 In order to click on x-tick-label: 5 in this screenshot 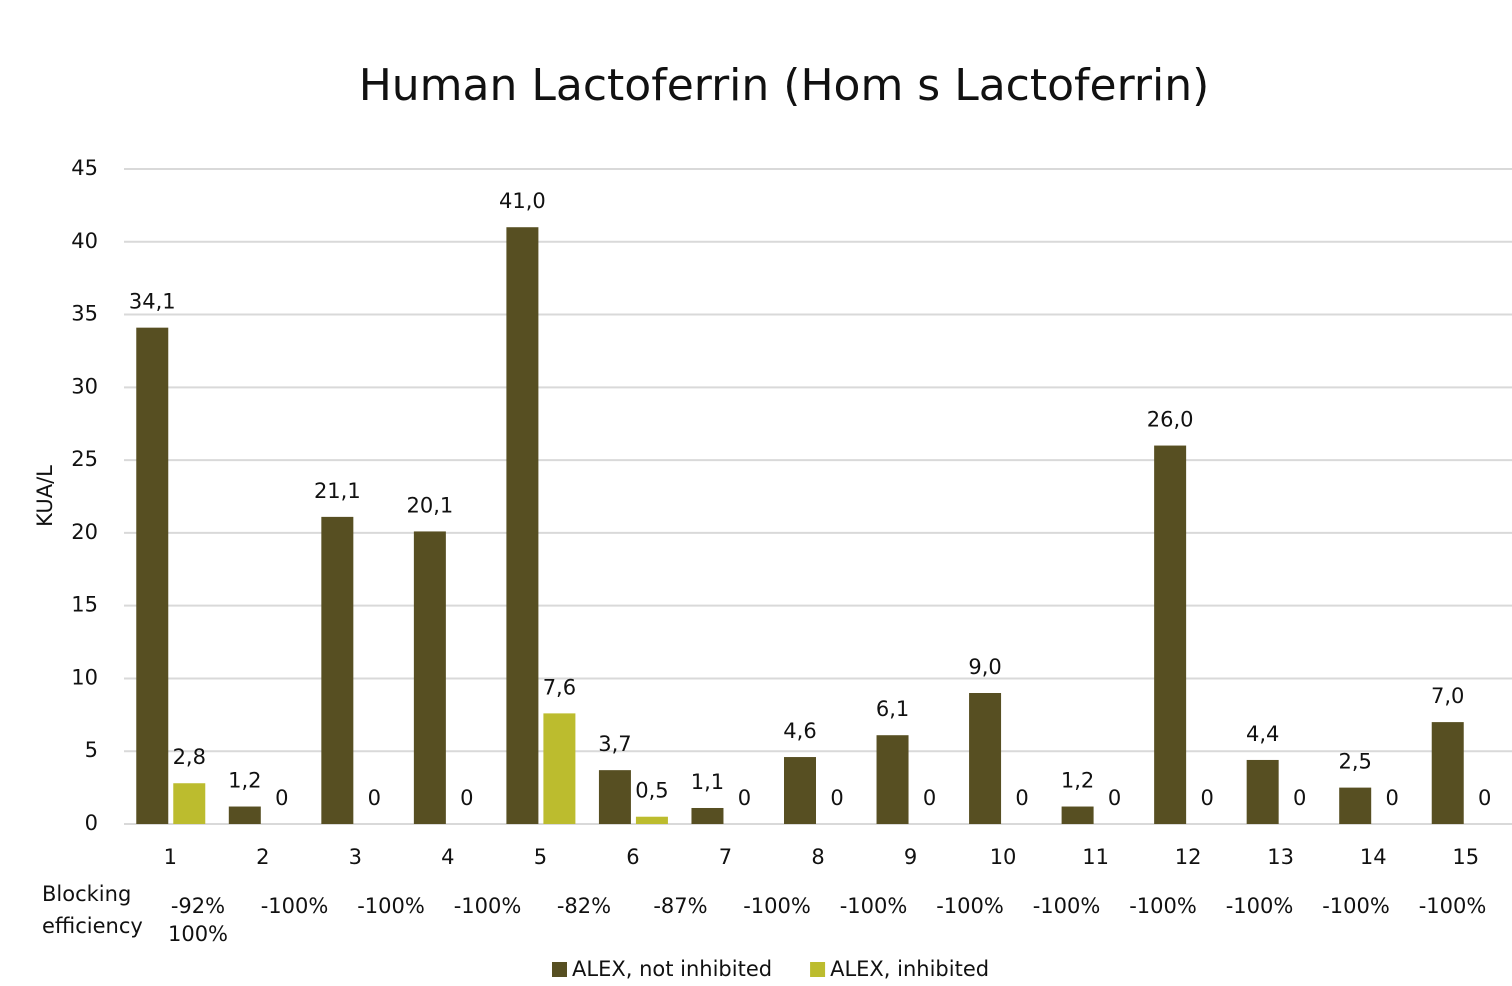, I will do `click(540, 857)`.